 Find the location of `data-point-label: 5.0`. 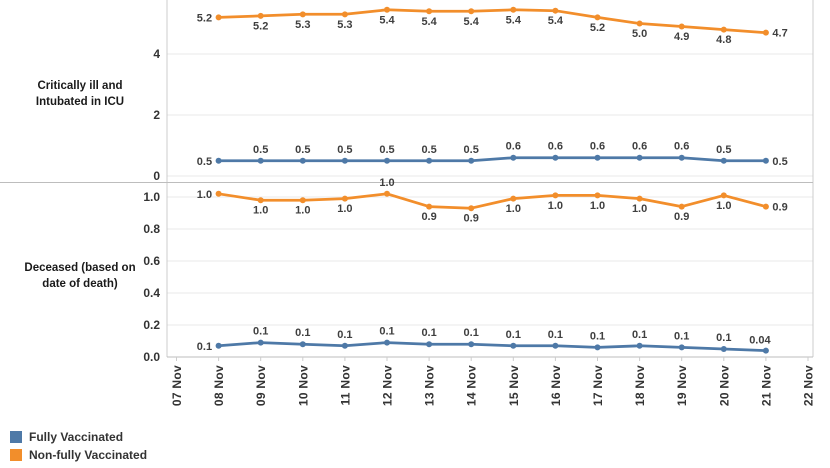

data-point-label: 5.0 is located at coordinates (639, 34).